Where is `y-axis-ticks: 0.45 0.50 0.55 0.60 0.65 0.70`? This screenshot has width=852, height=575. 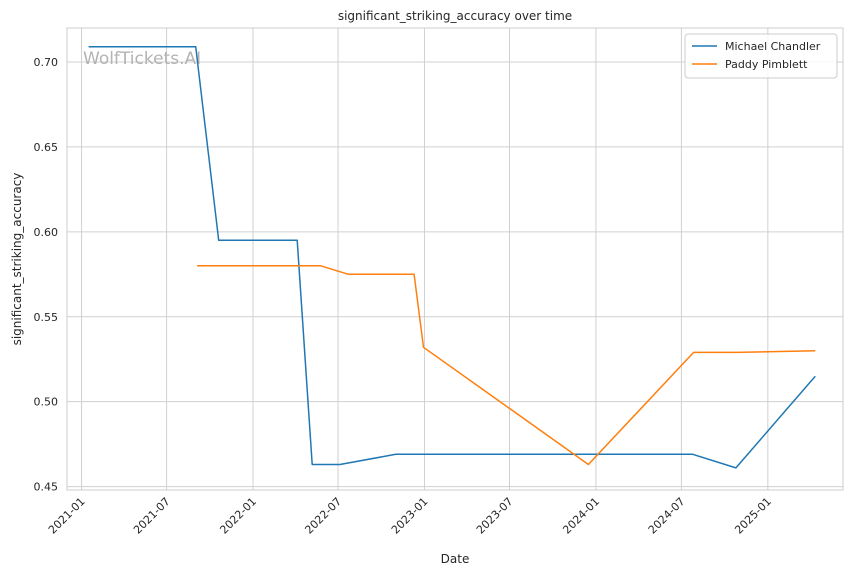
y-axis-ticks: 0.45 0.50 0.55 0.60 0.65 0.70 is located at coordinates (46, 275).